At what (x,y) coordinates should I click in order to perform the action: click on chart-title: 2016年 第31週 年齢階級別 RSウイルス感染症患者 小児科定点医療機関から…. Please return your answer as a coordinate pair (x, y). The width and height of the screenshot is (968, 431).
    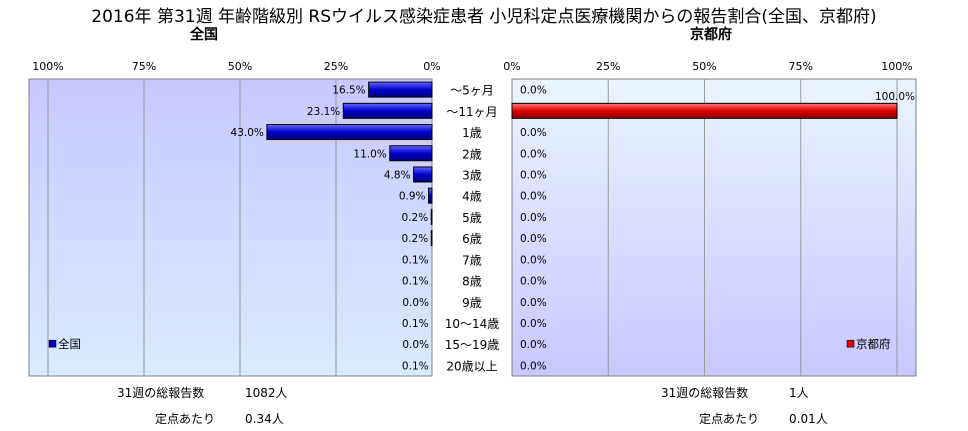
    Looking at the image, I should click on (484, 17).